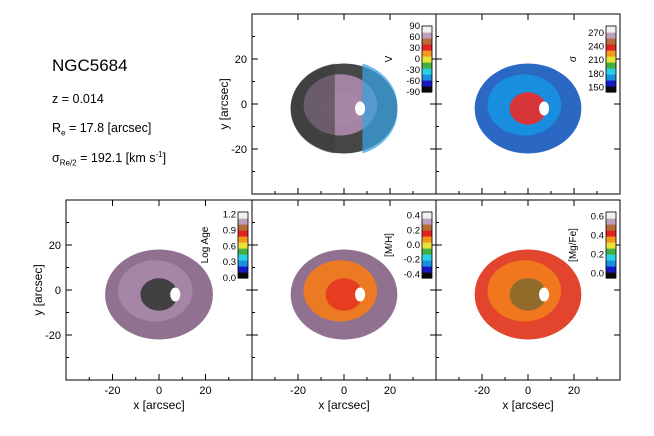 The image size is (654, 436). I want to click on galaxy-name: NGC5684, so click(90, 65).